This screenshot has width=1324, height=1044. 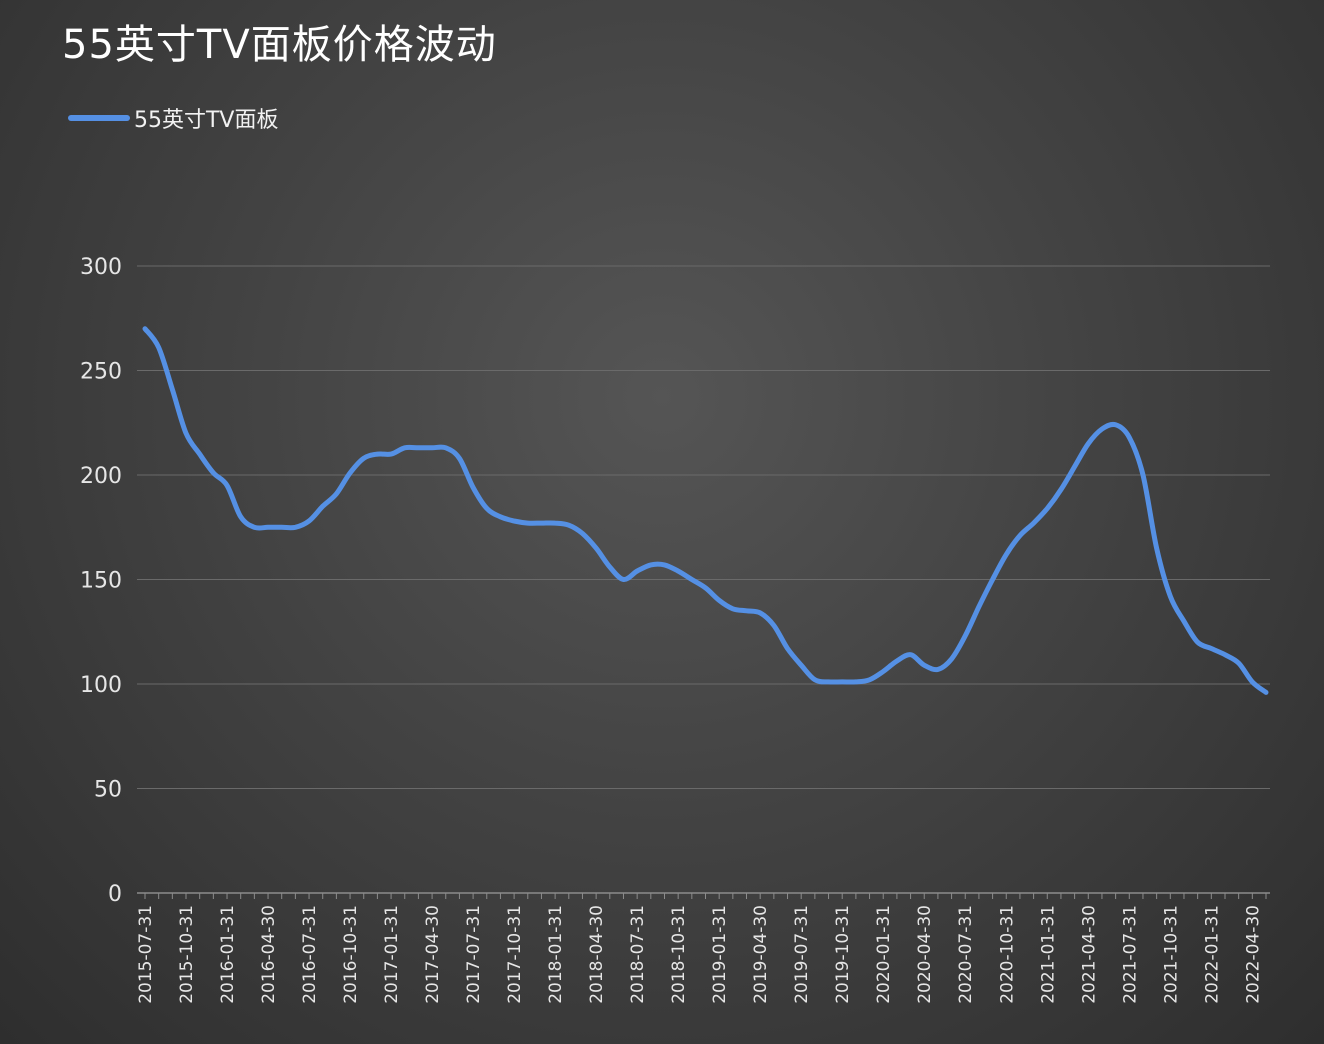 What do you see at coordinates (269, 954) in the screenshot?
I see `x-tick-label: 2016-04-30` at bounding box center [269, 954].